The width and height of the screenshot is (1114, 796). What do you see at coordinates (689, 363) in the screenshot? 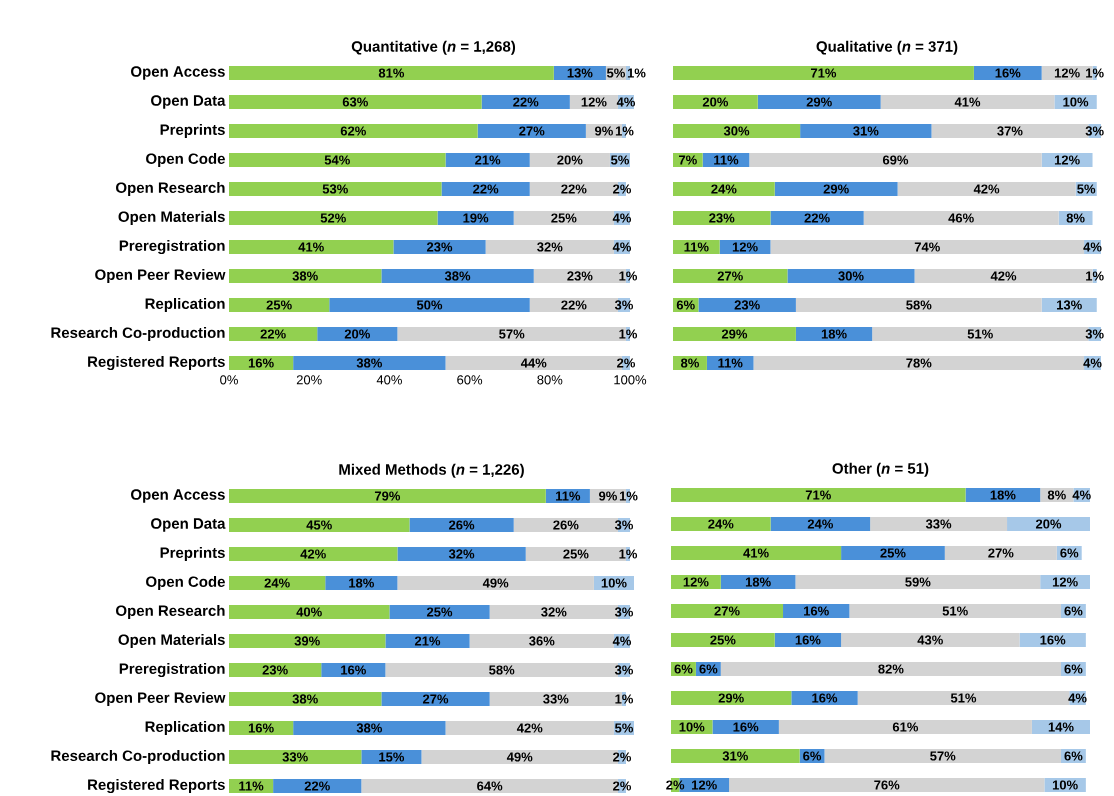
I see `data-label: 8%` at bounding box center [689, 363].